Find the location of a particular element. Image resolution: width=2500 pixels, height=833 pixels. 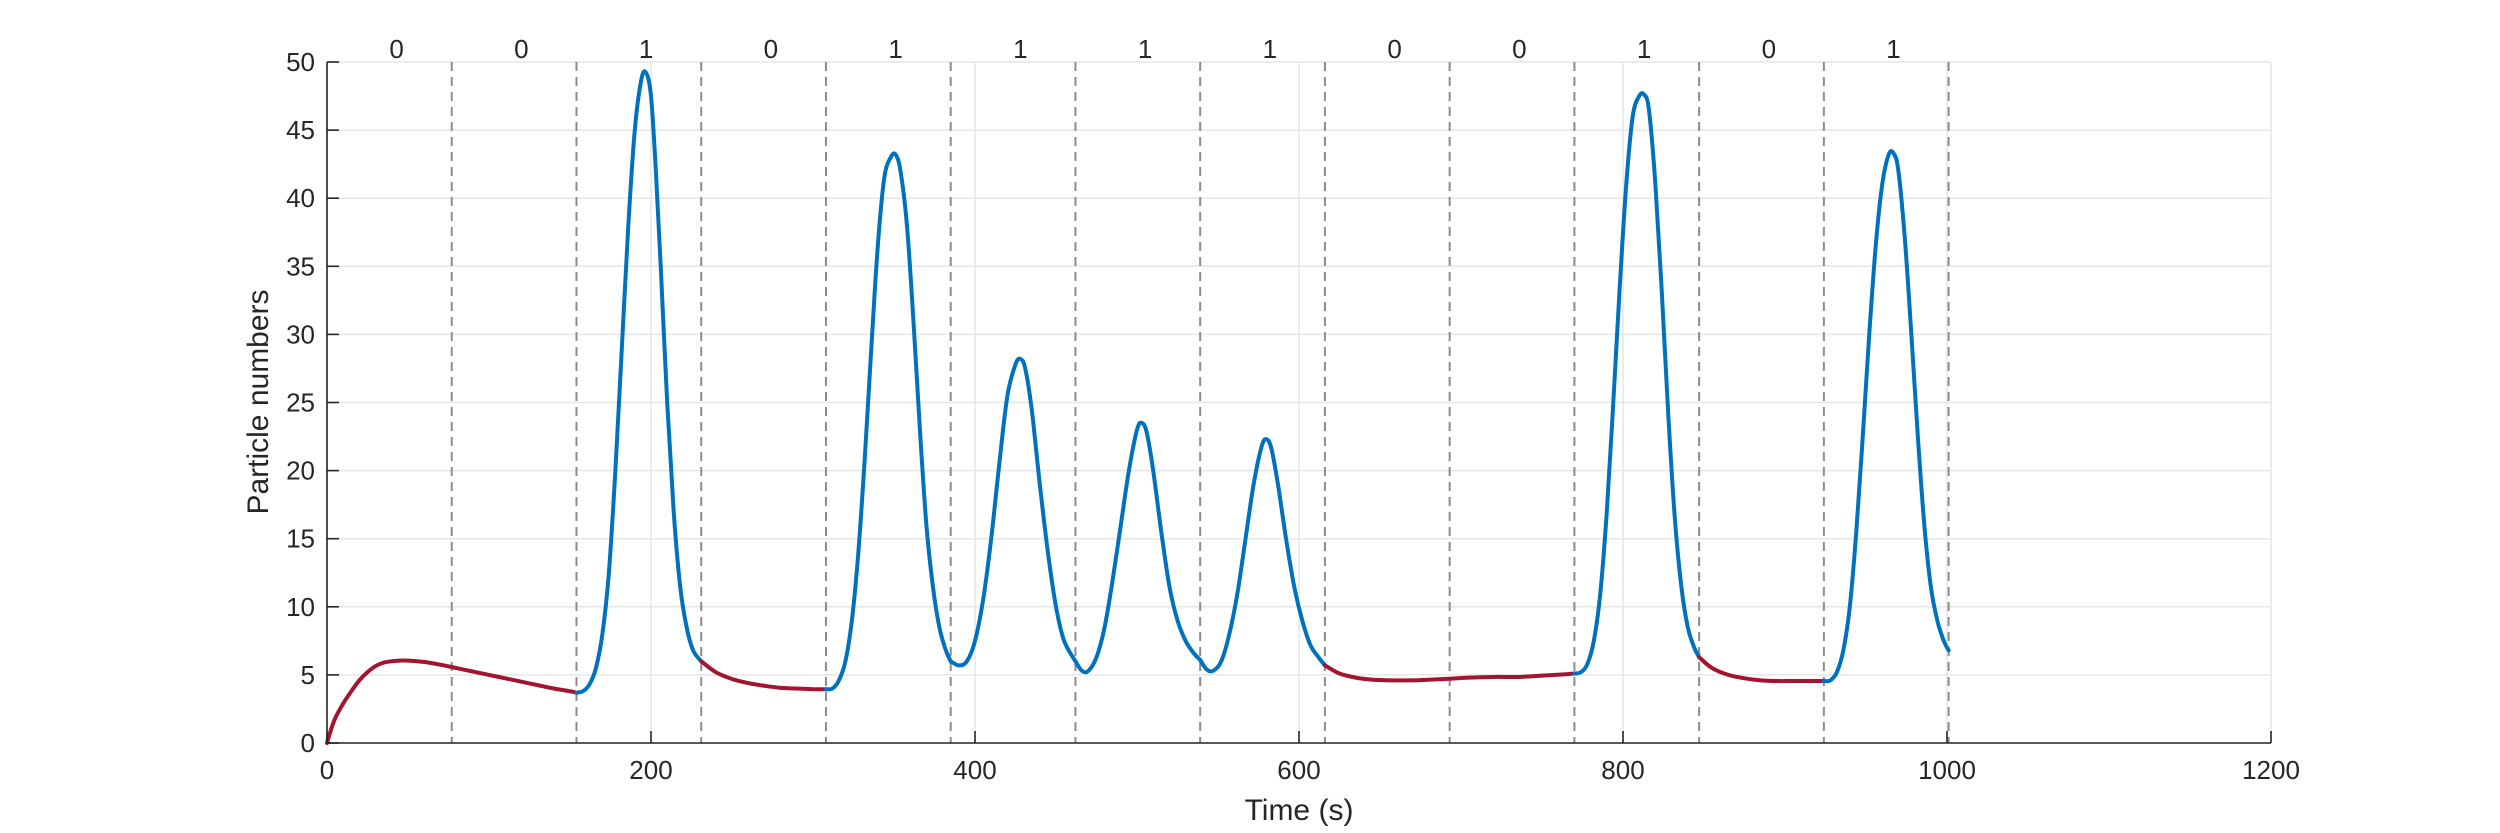

y-tick-label: 20 is located at coordinates (300, 471).